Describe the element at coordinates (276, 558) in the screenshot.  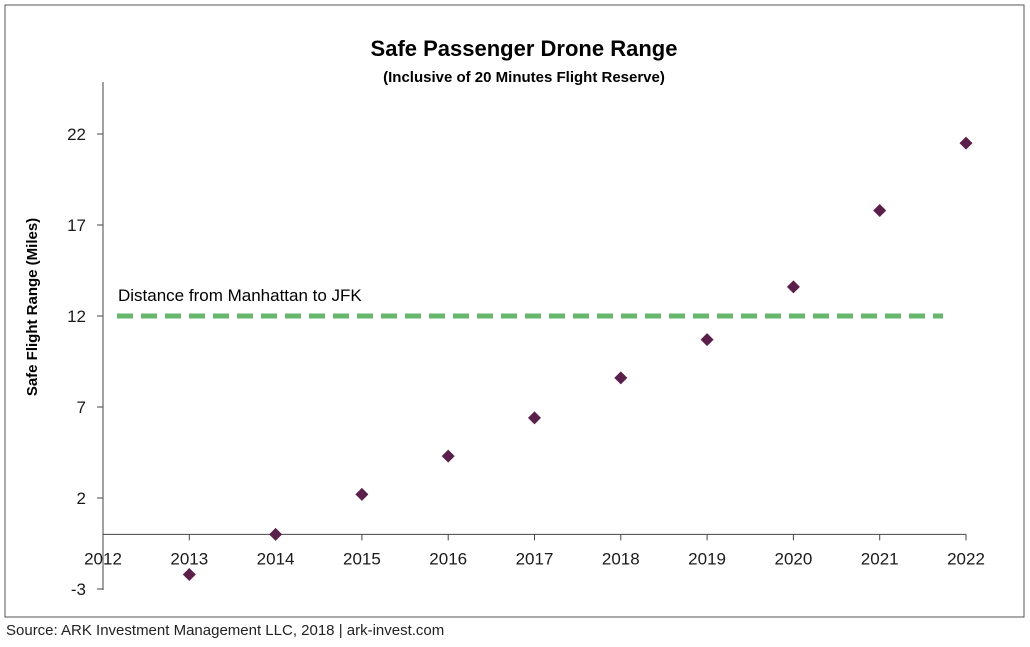
I see `x-tick-label: 2014` at that location.